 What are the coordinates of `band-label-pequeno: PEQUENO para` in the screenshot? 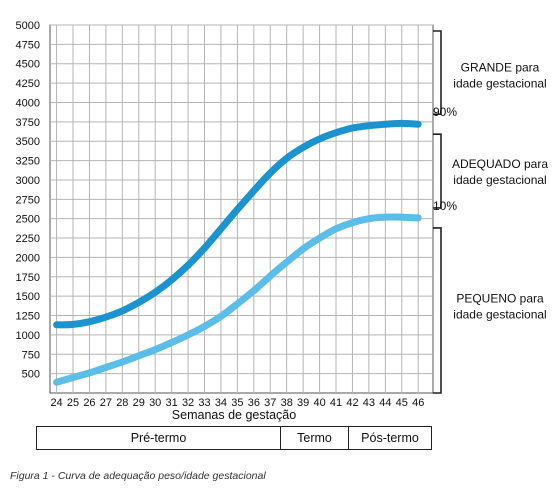 It's located at (500, 298).